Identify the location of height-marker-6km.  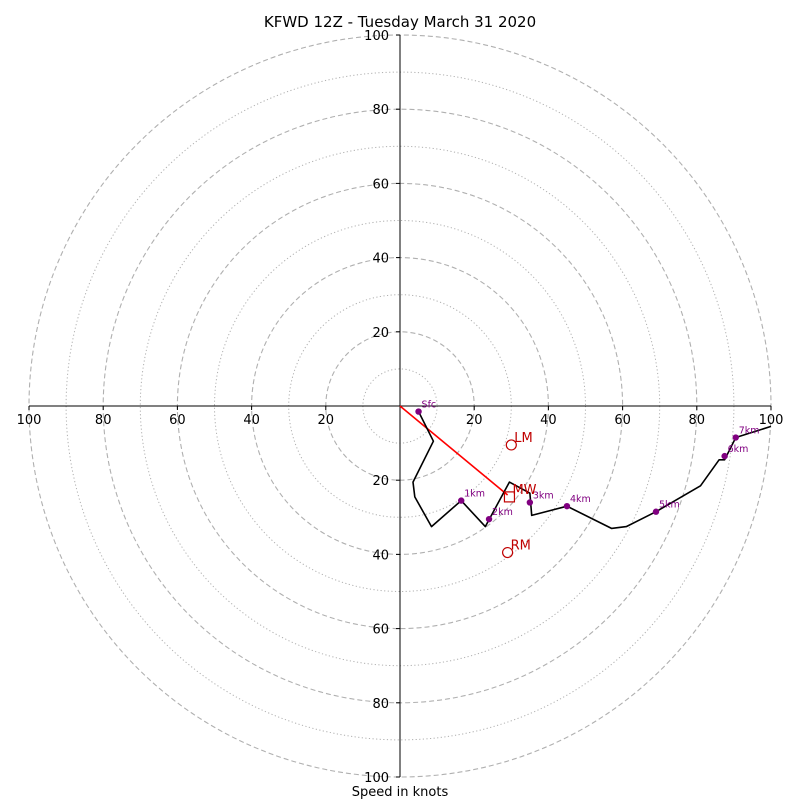
(724, 456).